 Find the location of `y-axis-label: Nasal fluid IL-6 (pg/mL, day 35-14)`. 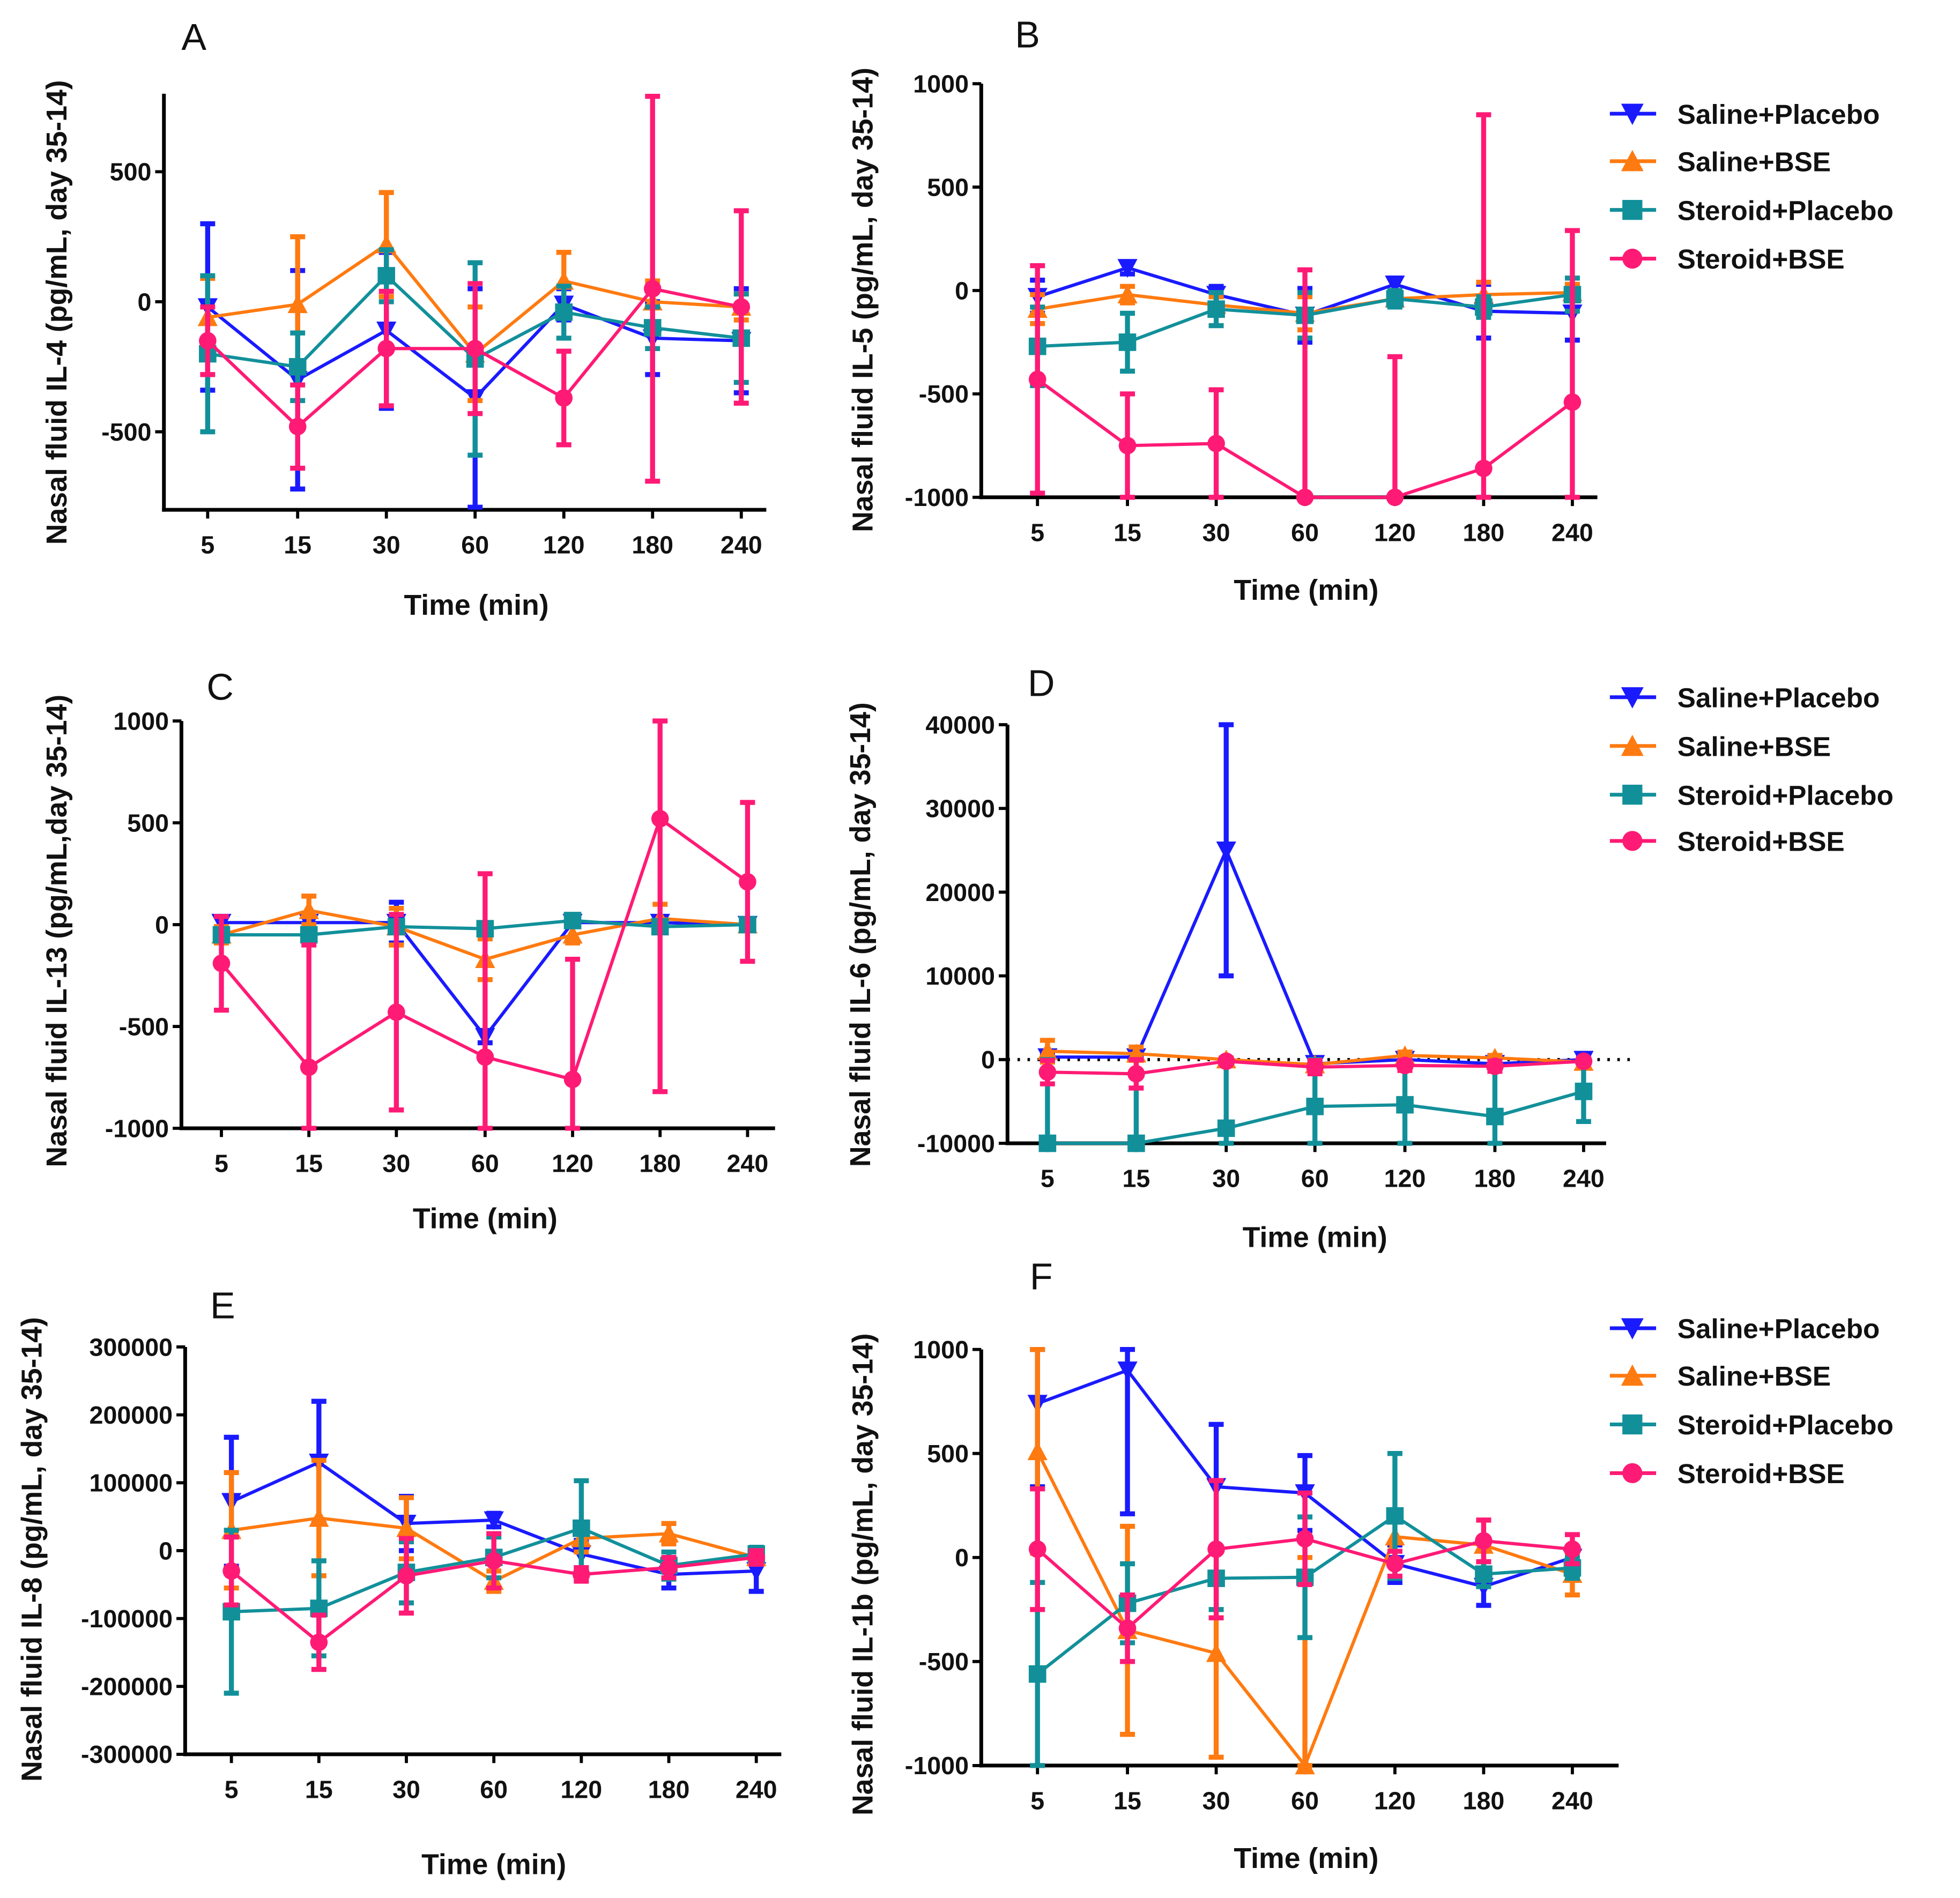

y-axis-label: Nasal fluid IL-6 (pg/mL, day 35-14) is located at coordinates (860, 935).